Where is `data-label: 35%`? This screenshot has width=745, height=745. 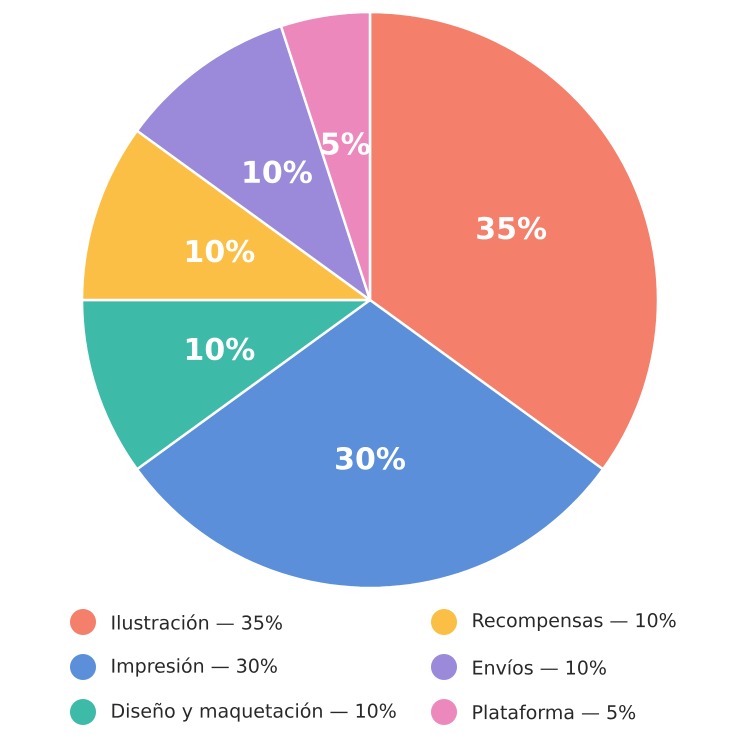
data-label: 35% is located at coordinates (511, 228).